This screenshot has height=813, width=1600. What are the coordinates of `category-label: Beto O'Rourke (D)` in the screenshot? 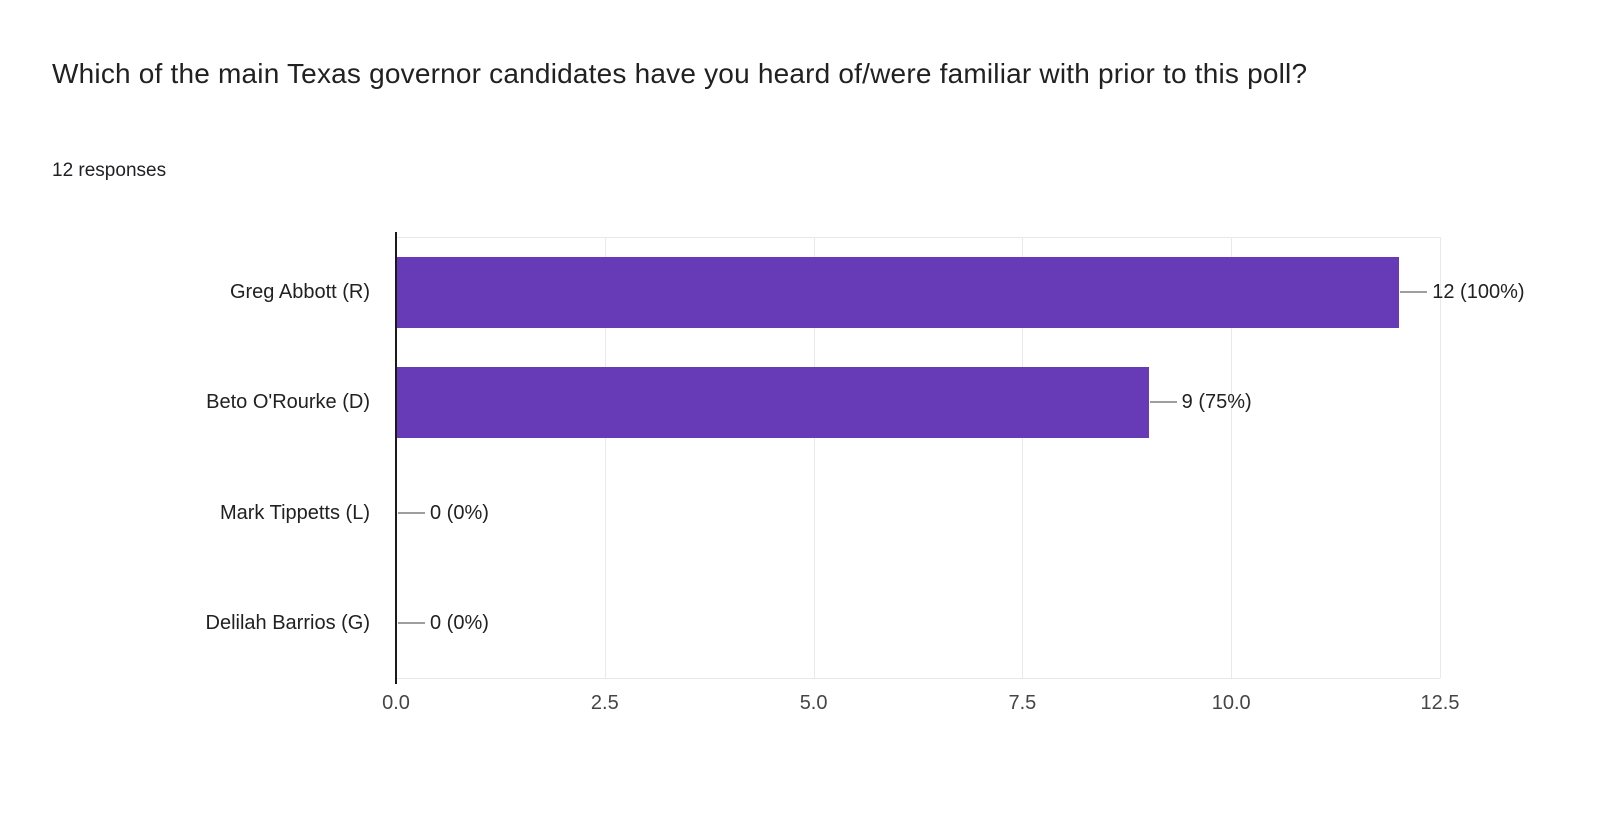 It's located at (288, 402).